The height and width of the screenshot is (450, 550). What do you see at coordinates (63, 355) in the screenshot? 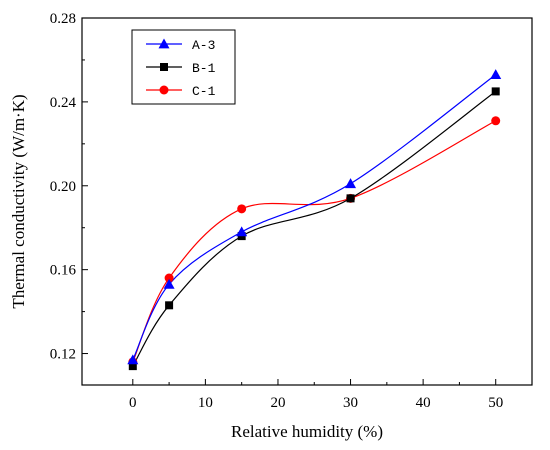
I see `y-tick-label: 0.12` at bounding box center [63, 355].